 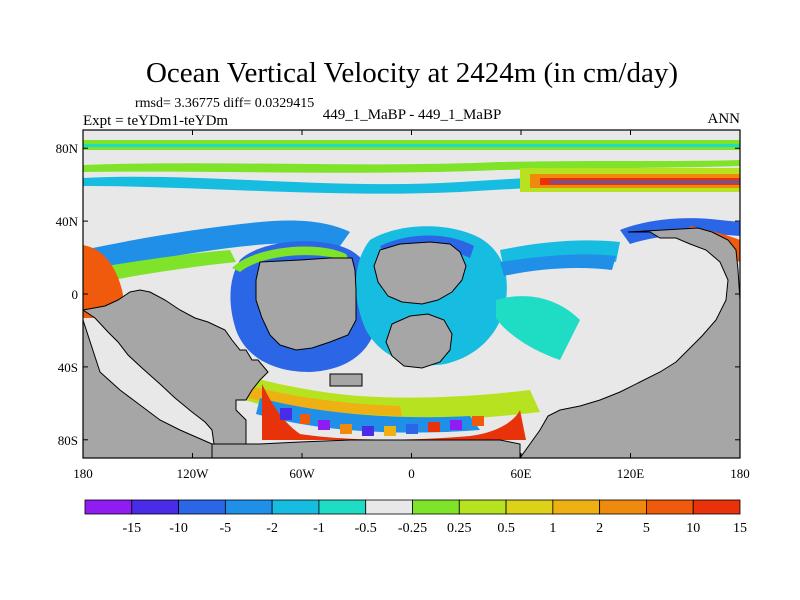 What do you see at coordinates (459, 528) in the screenshot?
I see `colorbar-label: 0.25` at bounding box center [459, 528].